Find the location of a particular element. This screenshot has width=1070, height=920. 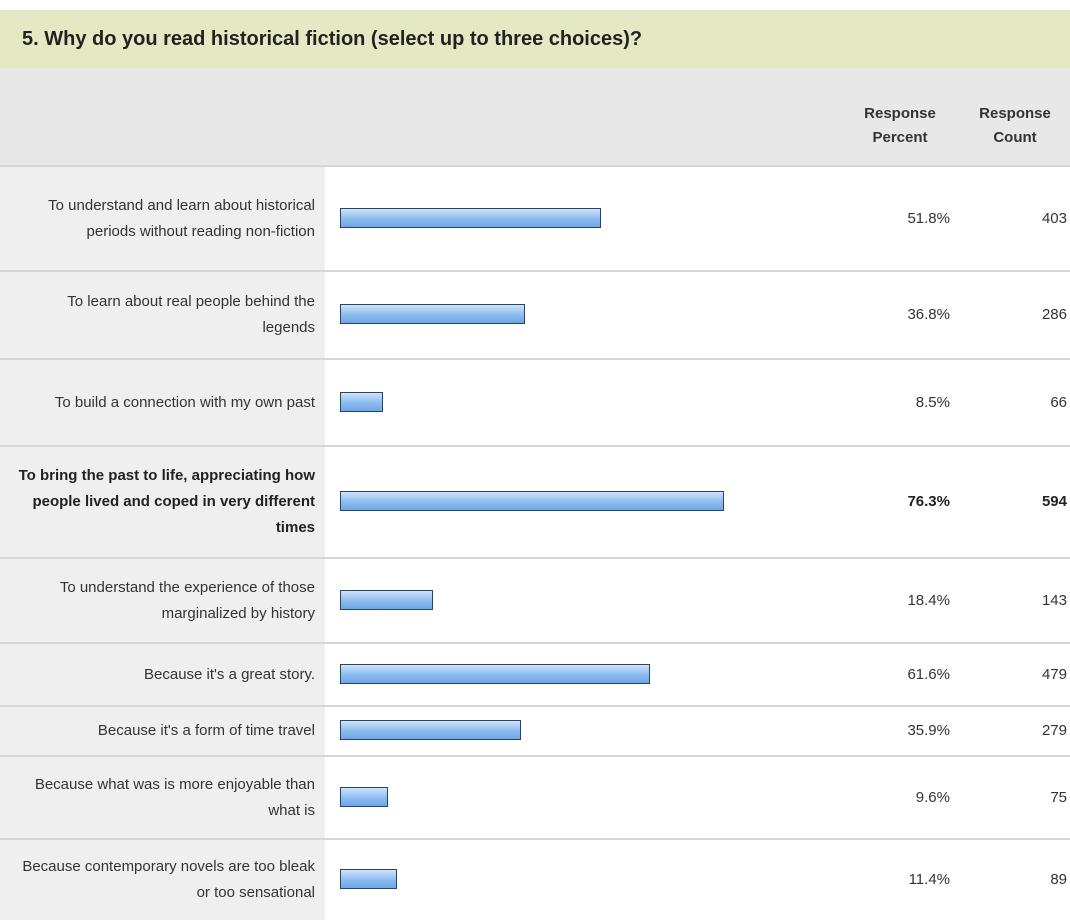

response-percent: 36.8% is located at coordinates (928, 314).